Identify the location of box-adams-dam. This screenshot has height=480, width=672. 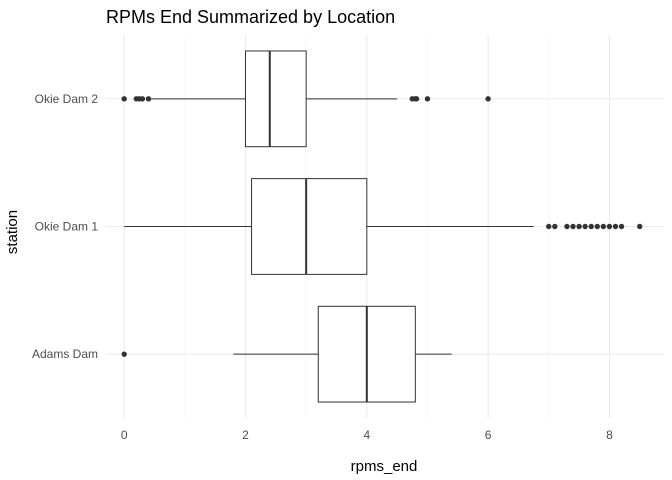
(286, 354).